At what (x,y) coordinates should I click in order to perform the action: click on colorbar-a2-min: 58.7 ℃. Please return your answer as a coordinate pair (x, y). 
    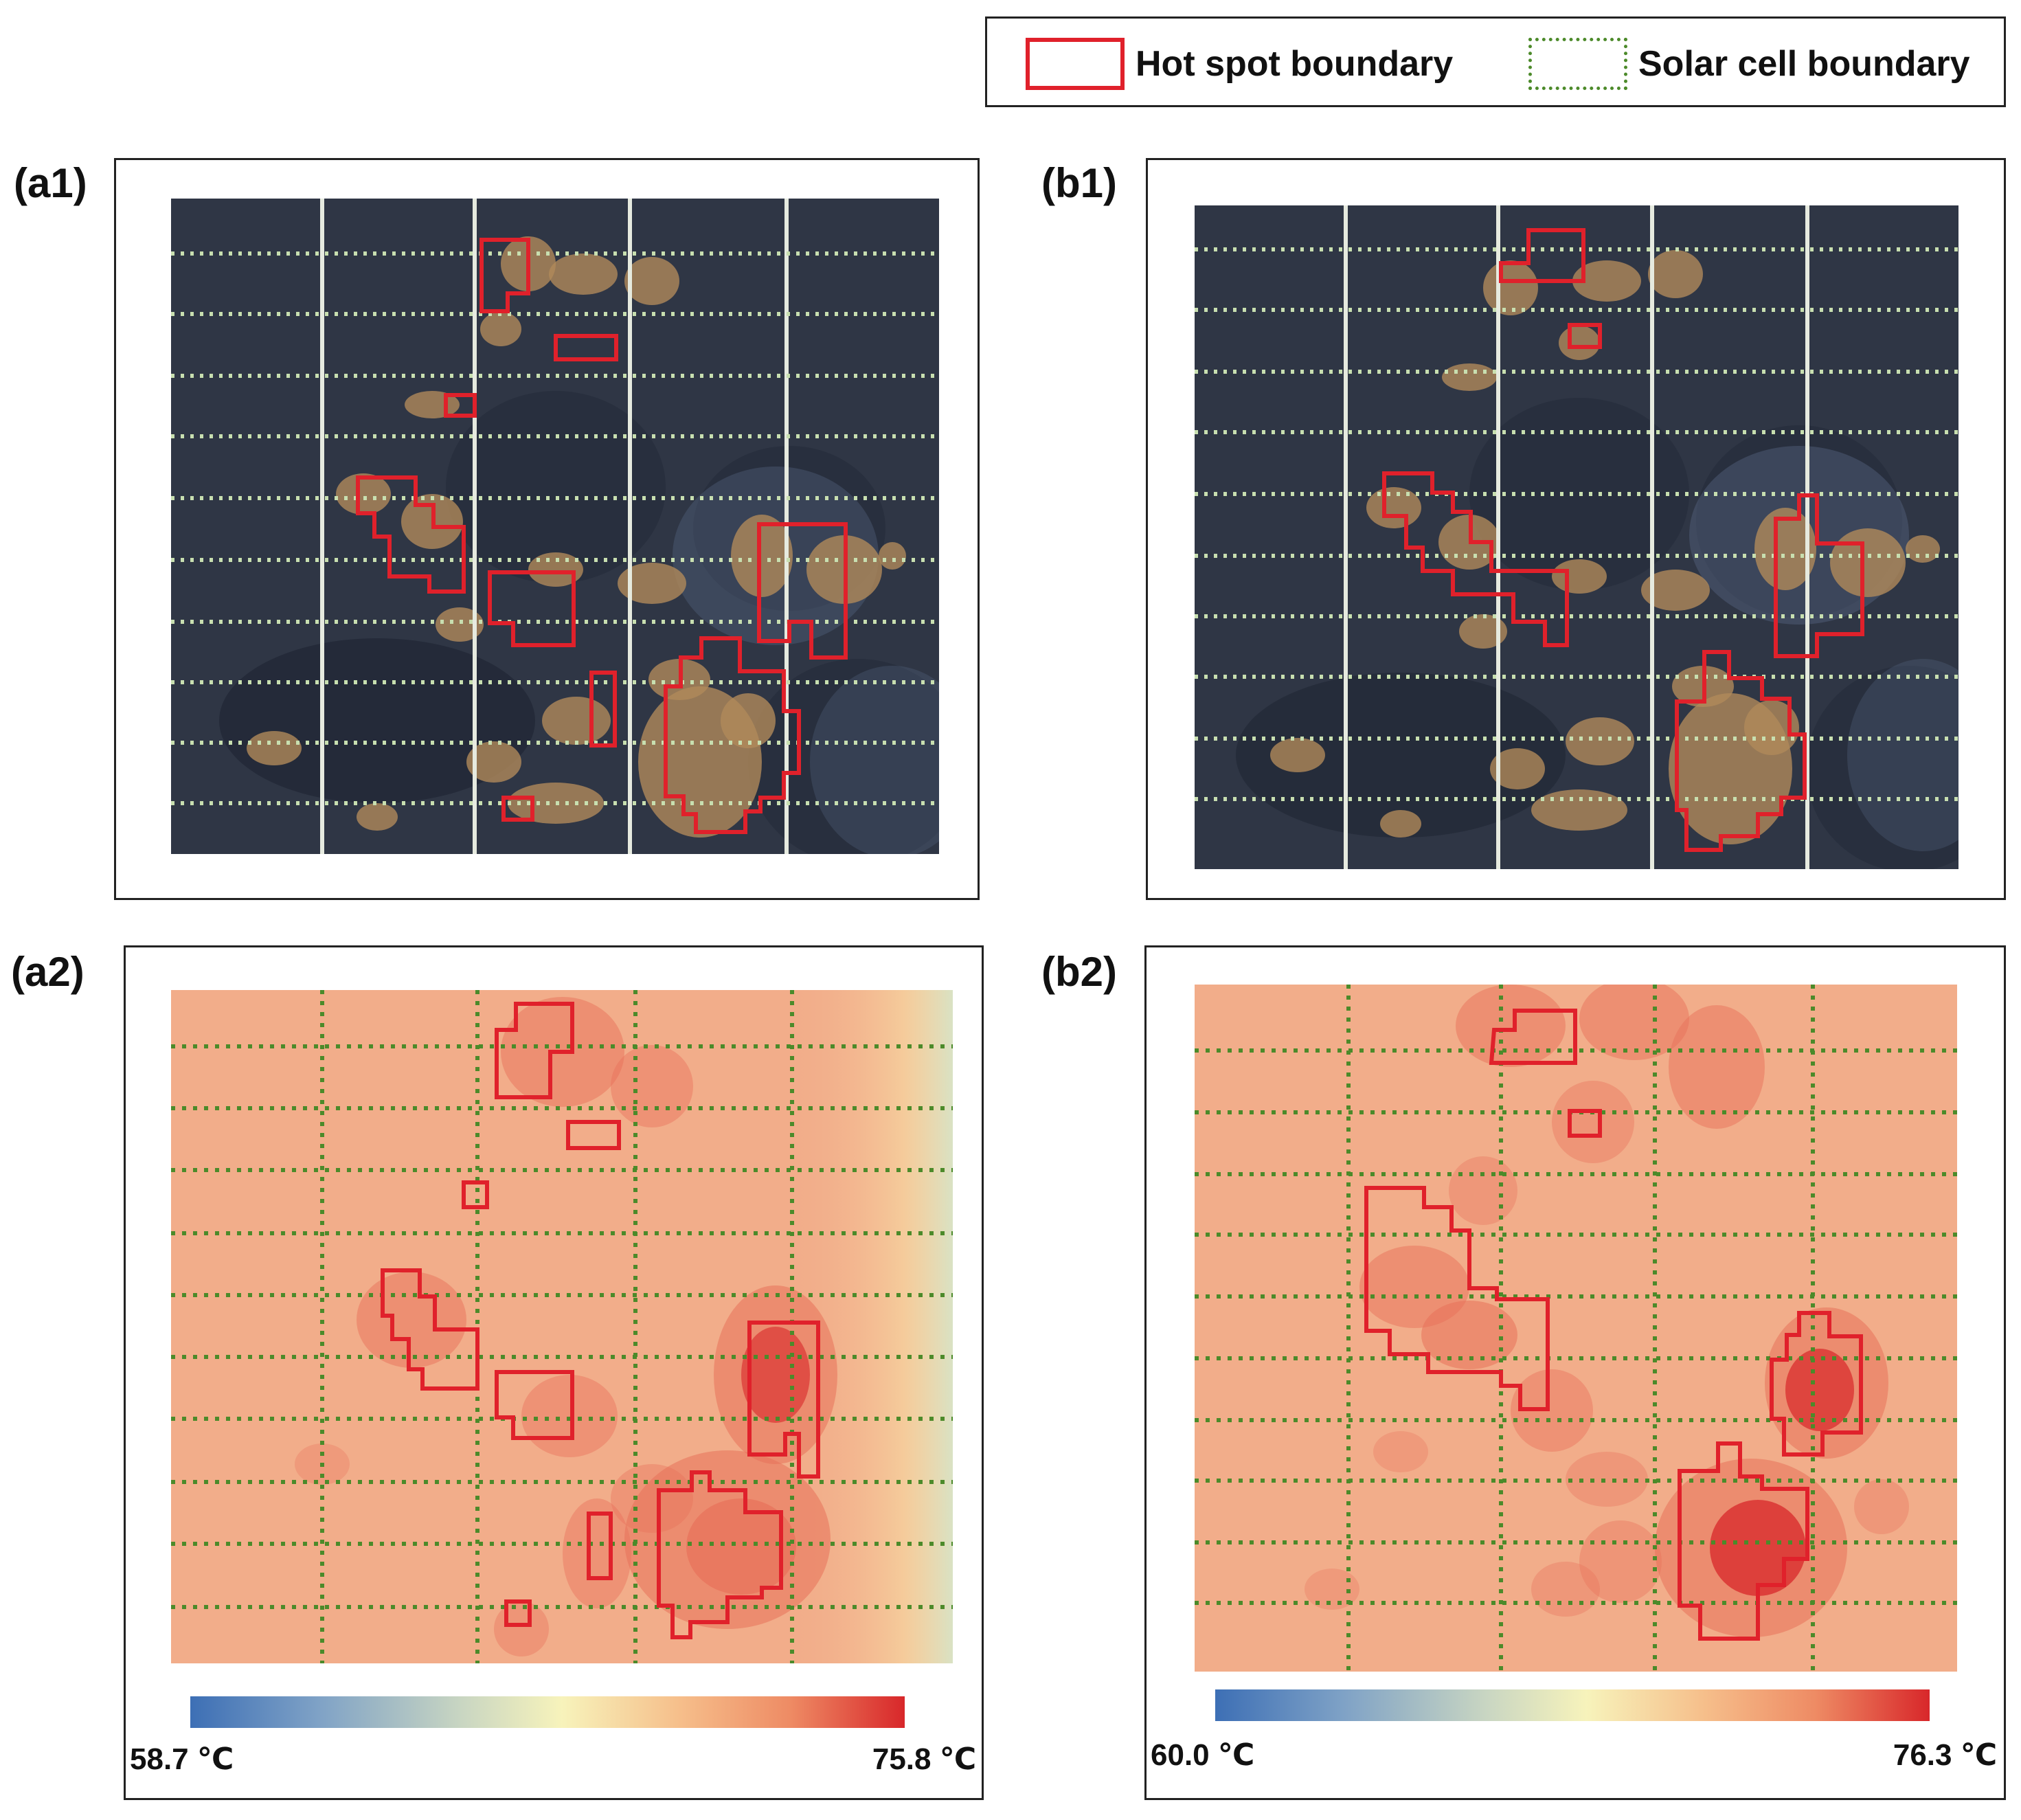
    Looking at the image, I should click on (182, 1759).